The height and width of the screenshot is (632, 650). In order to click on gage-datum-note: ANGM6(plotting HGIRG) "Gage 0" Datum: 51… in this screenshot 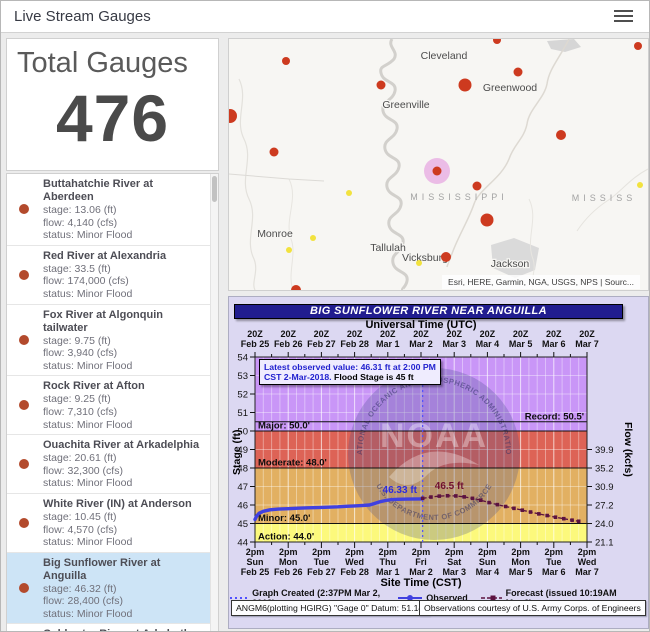, I will do `click(330, 608)`.